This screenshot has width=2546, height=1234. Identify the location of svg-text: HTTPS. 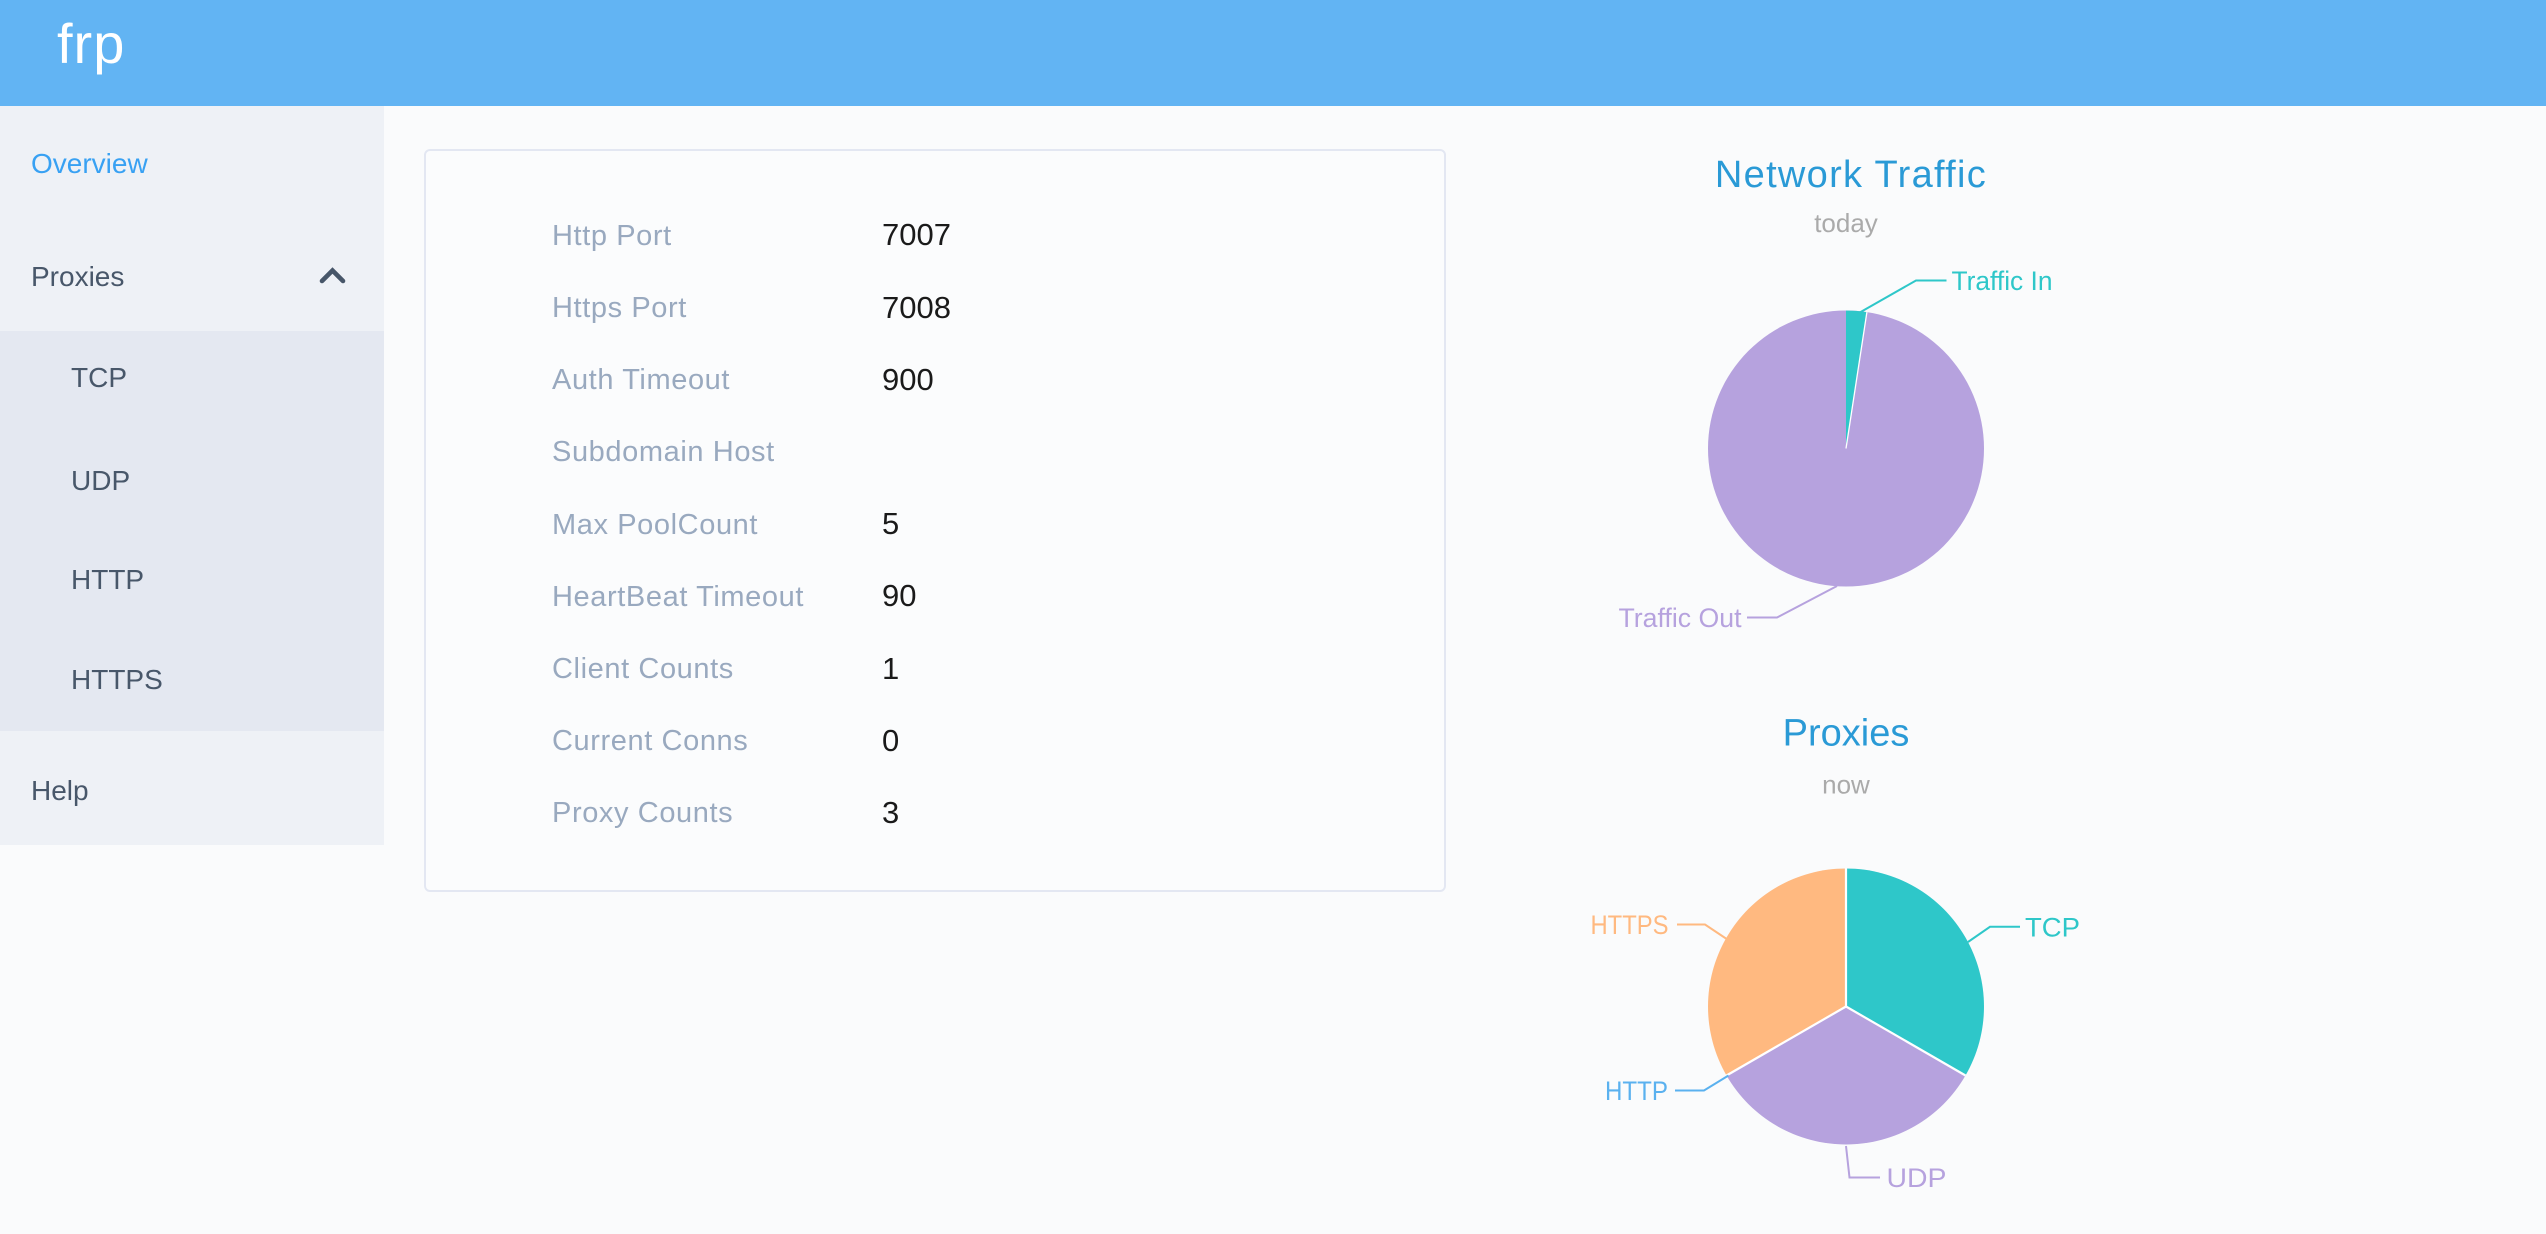
(1630, 925).